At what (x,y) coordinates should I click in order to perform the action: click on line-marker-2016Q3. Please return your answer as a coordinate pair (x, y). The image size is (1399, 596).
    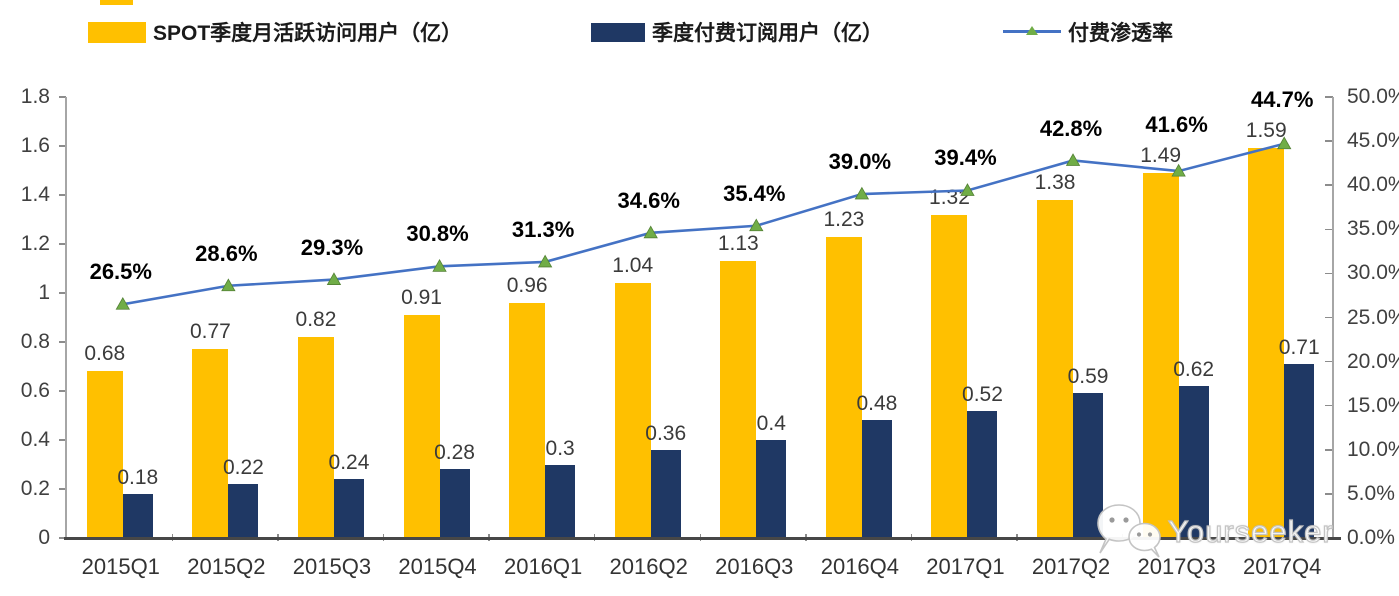
    Looking at the image, I should click on (756, 225).